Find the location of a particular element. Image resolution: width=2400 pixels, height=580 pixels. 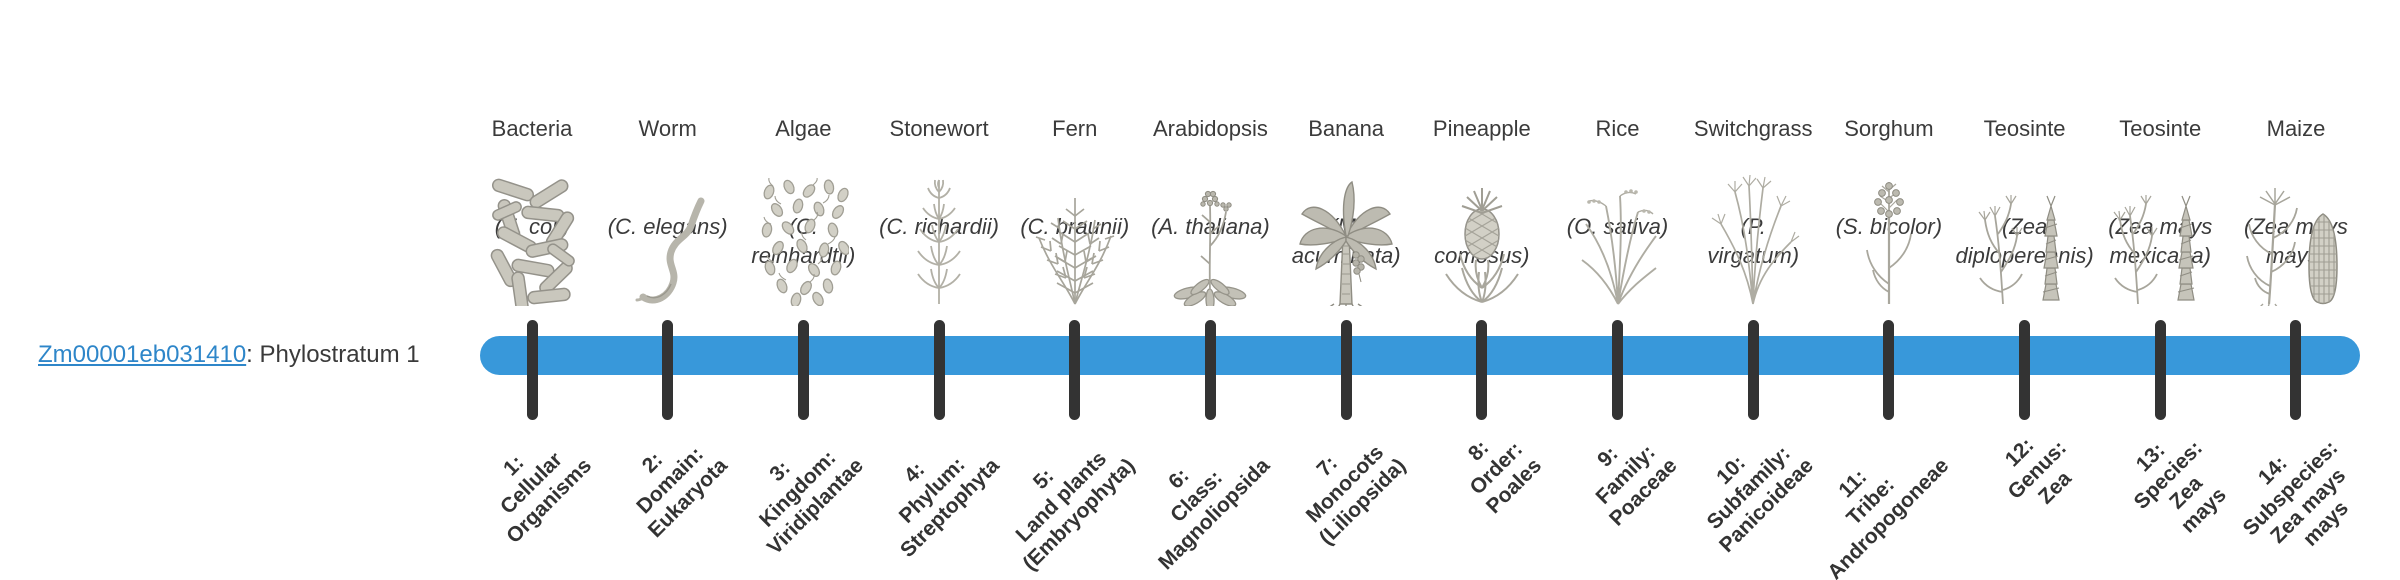

stratum-label: 13: Species: Zea mays is located at coordinates (2180, 487).